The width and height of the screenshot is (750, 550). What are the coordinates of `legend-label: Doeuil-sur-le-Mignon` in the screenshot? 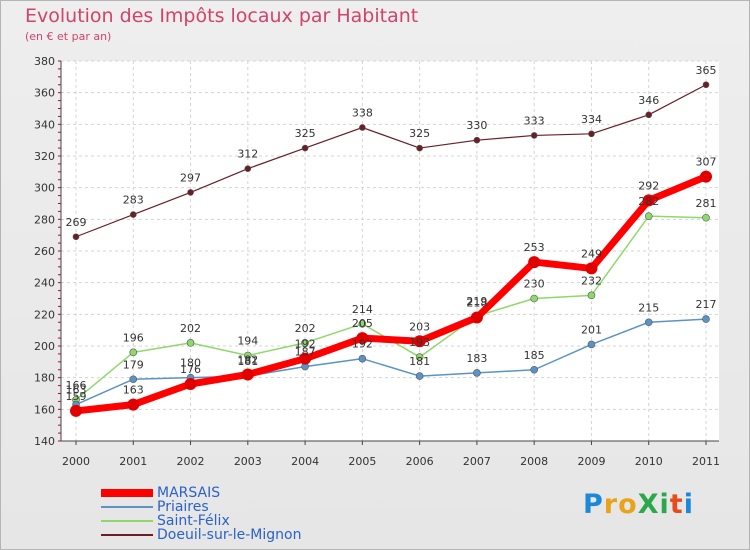 It's located at (229, 535).